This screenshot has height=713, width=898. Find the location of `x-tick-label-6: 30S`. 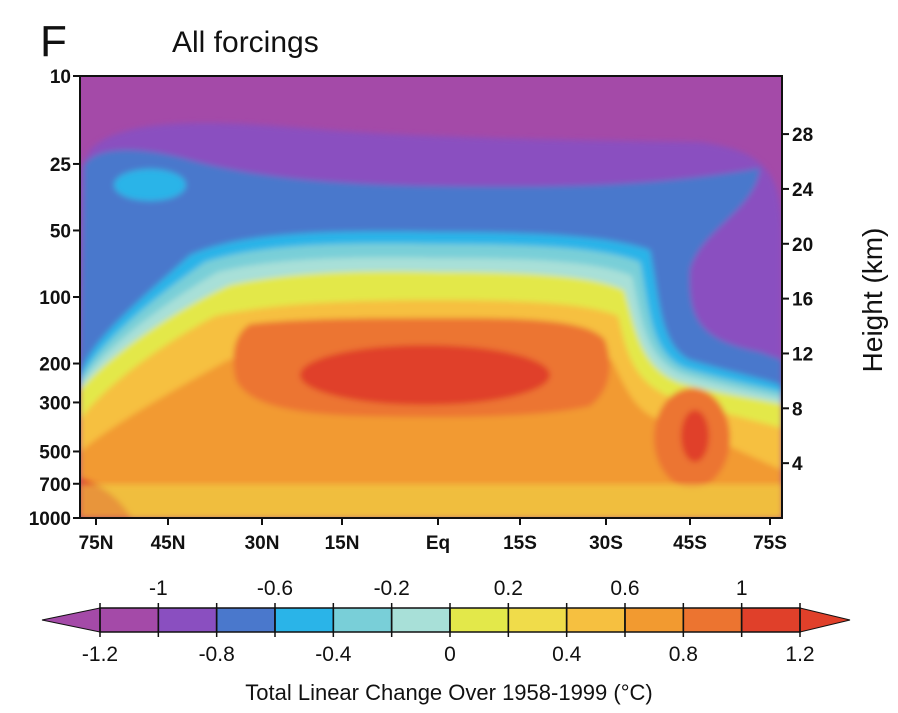

x-tick-label-6: 30S is located at coordinates (606, 543).